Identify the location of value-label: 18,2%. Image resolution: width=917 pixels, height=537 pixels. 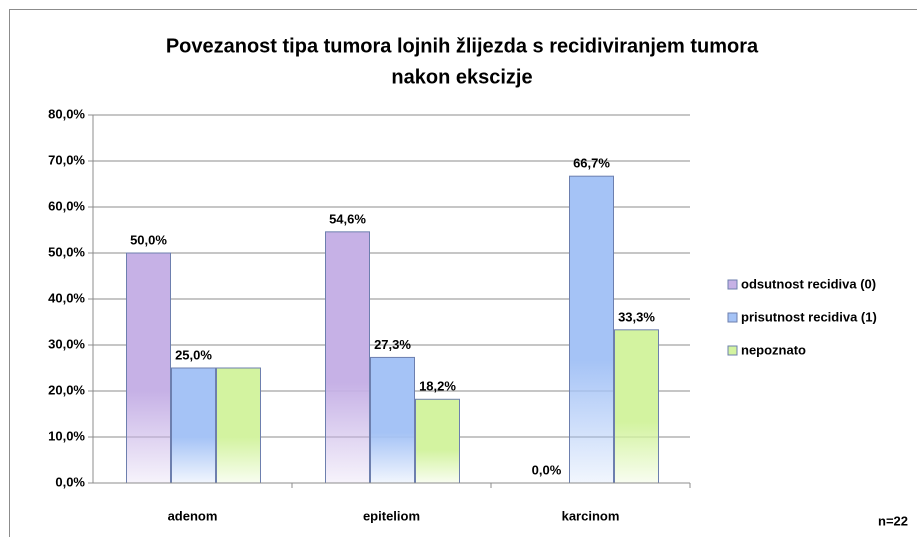
(437, 386).